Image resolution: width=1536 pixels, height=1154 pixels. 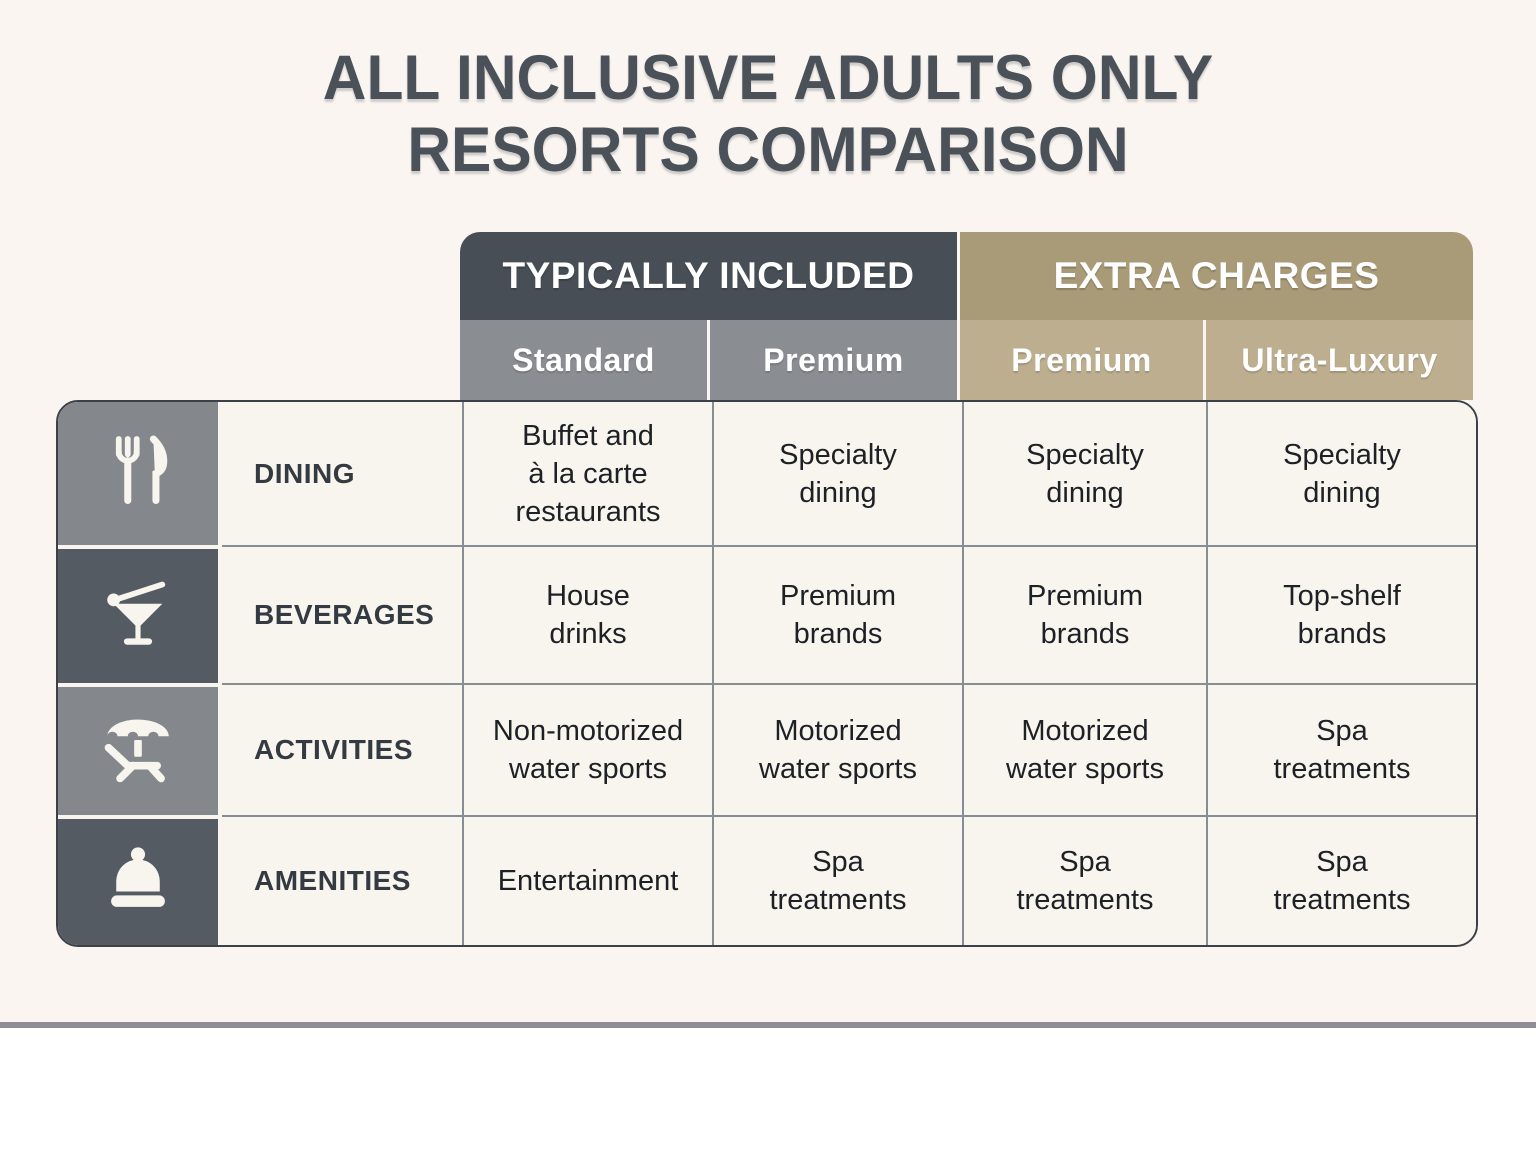 I want to click on amenities-icon-cell, so click(x=140, y=880).